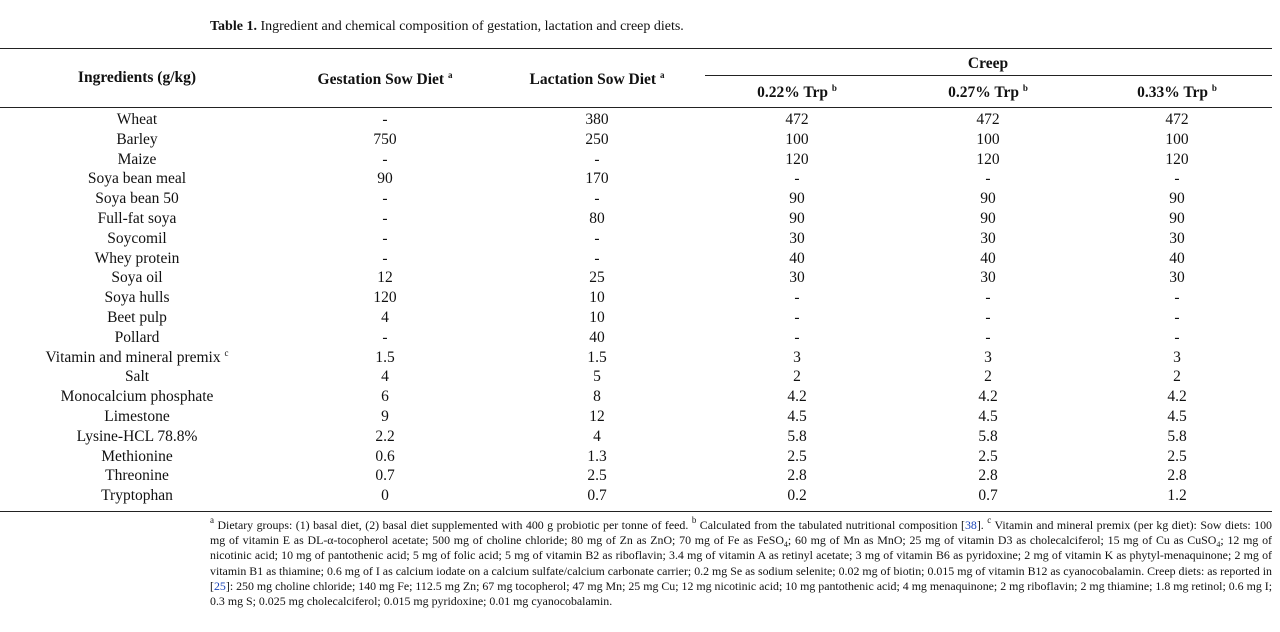 This screenshot has height=632, width=1280. I want to click on row-label-text: Threonine, so click(137, 476).